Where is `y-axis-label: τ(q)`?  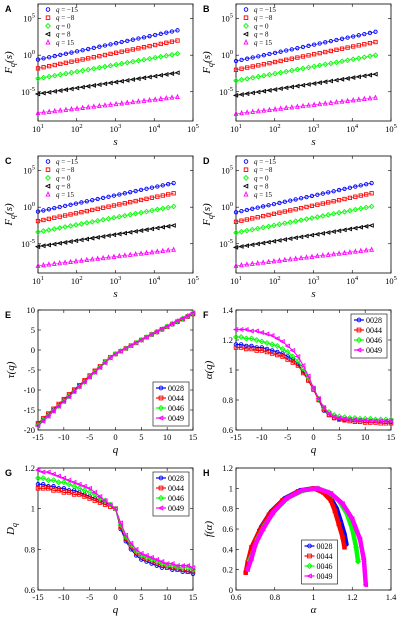
y-axis-label: τ(q) is located at coordinates (11, 369).